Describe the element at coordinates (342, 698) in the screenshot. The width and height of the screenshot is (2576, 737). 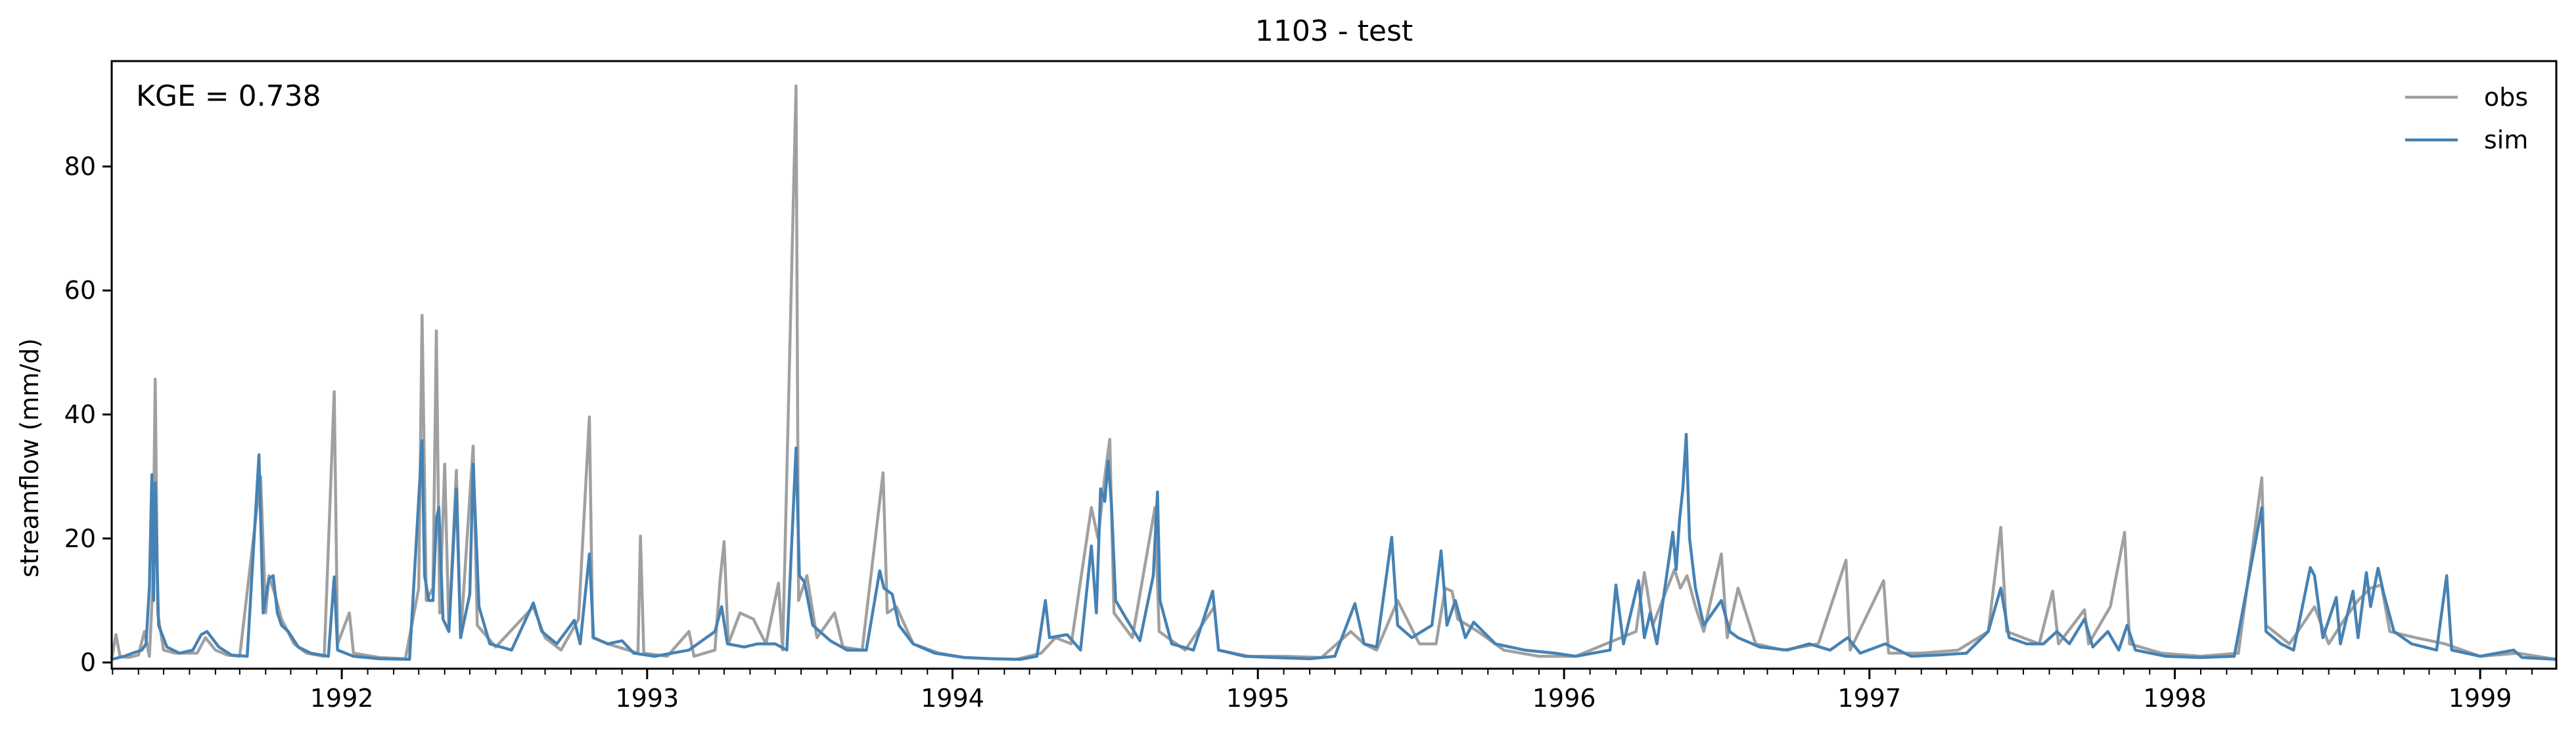
I see `x-tick-label: 1992` at that location.